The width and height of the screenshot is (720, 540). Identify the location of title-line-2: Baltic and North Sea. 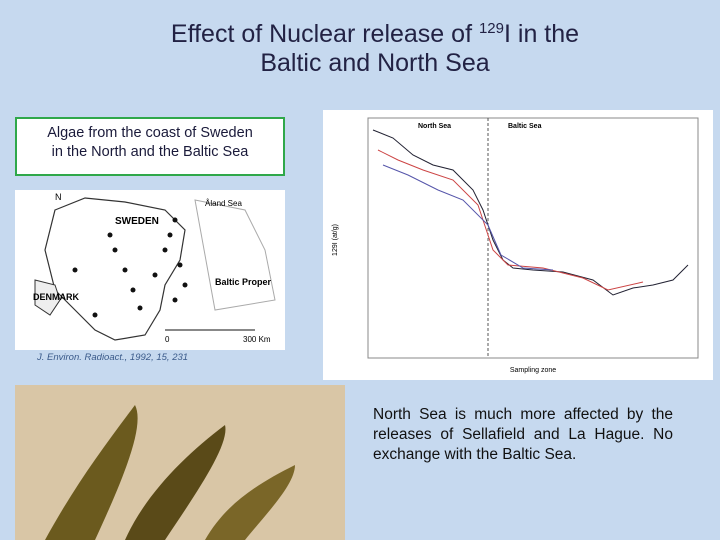
(375, 63).